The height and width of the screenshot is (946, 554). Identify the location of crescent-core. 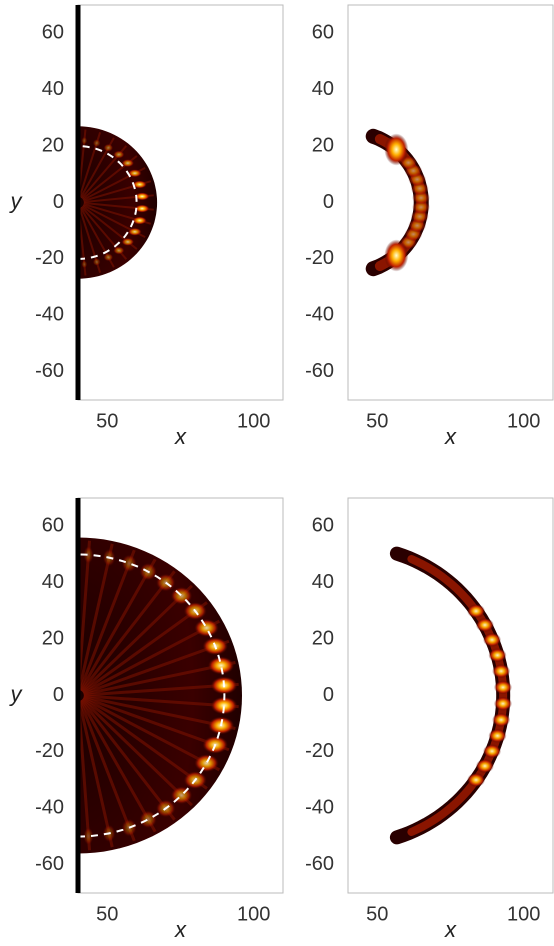
(457, 695).